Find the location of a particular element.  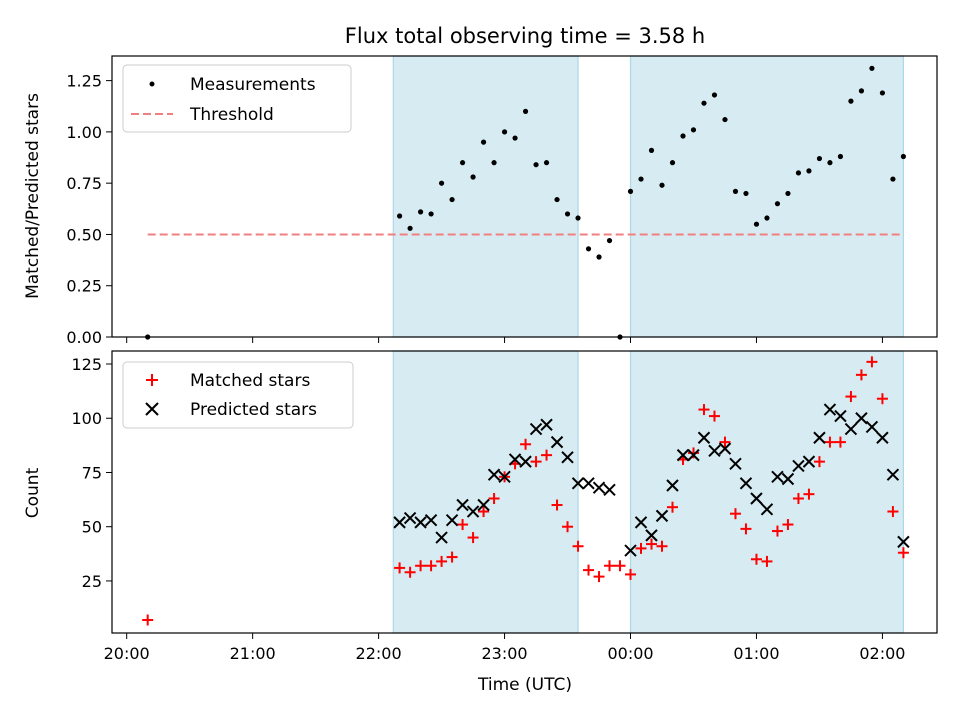

legend-dot-marker is located at coordinates (152, 84).